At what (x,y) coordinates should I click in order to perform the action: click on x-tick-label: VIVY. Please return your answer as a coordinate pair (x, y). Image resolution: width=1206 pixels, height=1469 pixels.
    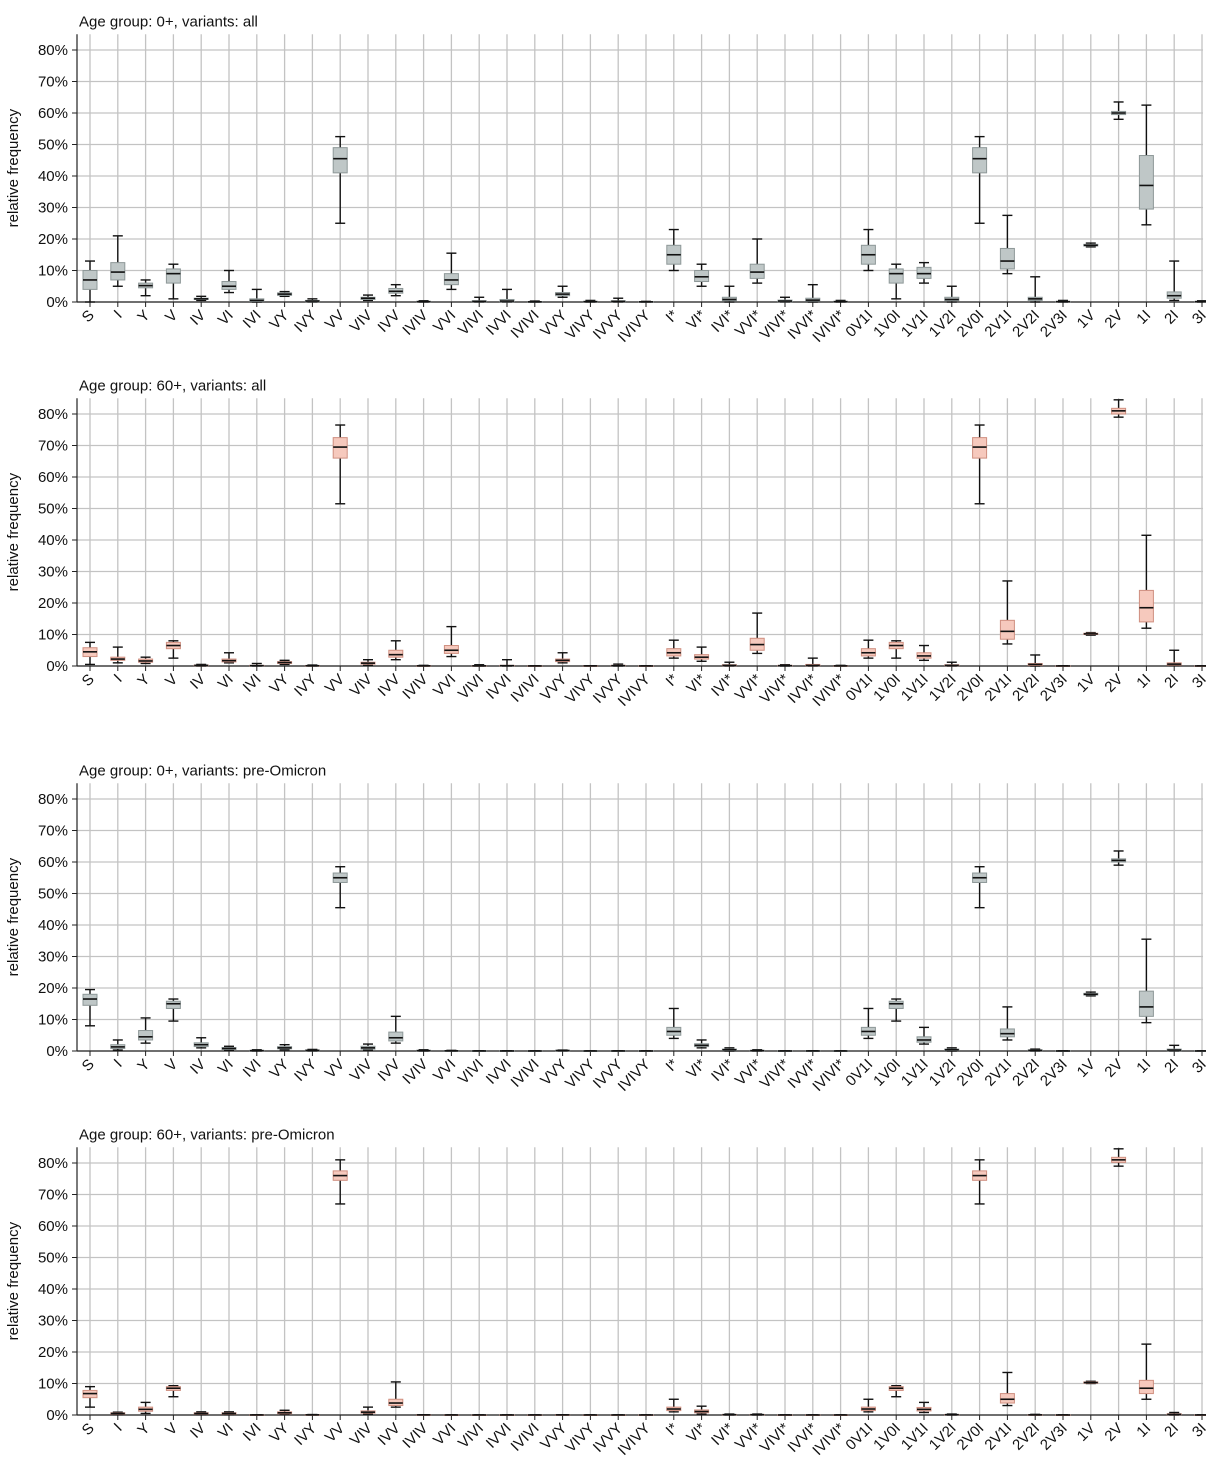
    Looking at the image, I should click on (580, 689).